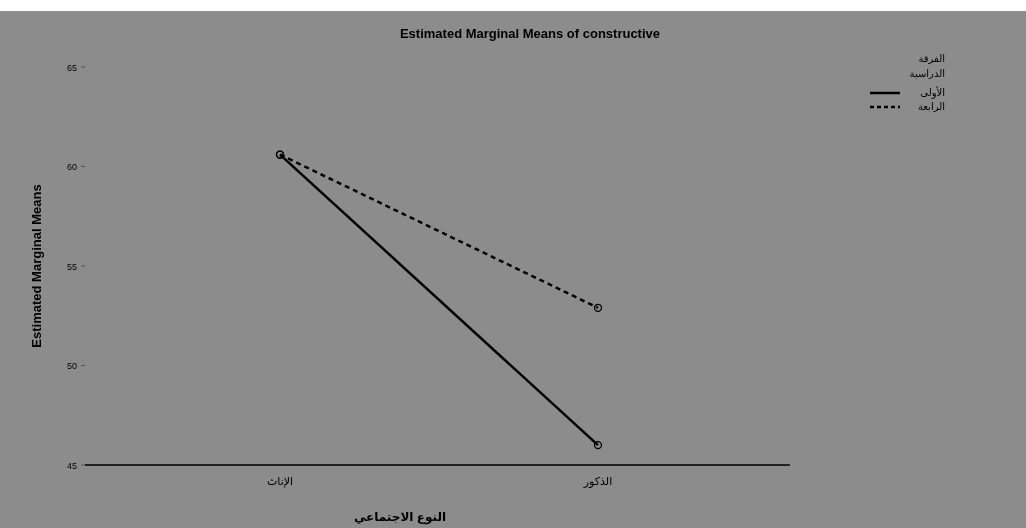  What do you see at coordinates (36, 266) in the screenshot?
I see `y-axis-title: Estimated Marginal Means` at bounding box center [36, 266].